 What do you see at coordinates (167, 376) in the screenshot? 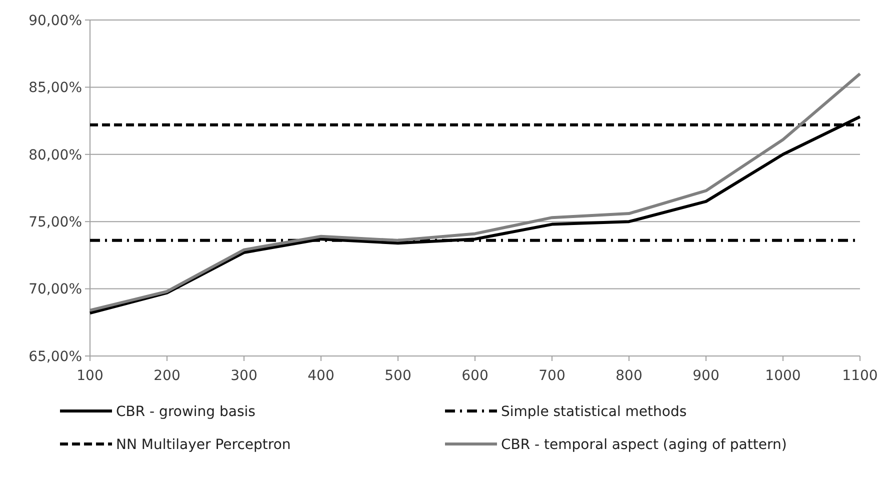
I see `x-tick-label: 200` at bounding box center [167, 376].